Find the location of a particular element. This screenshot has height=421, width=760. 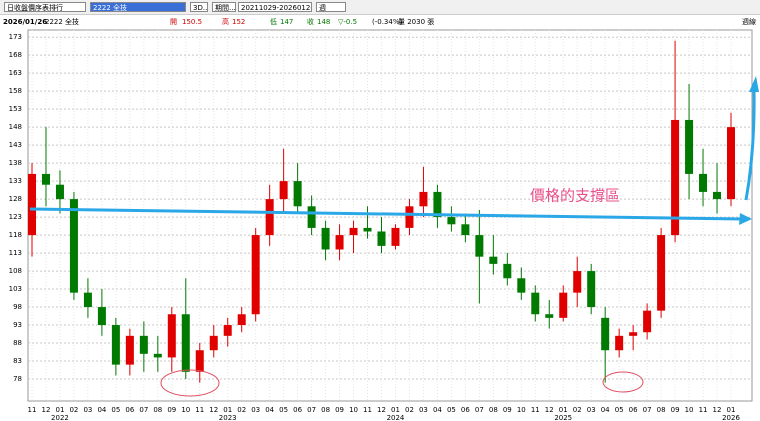

arrow-head is located at coordinates (754, 84).